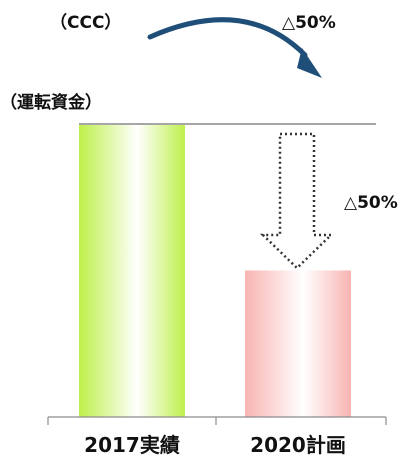 This screenshot has width=408, height=463. Describe the element at coordinates (85, 22) in the screenshot. I see `ccc-label: （CCC）` at that location.